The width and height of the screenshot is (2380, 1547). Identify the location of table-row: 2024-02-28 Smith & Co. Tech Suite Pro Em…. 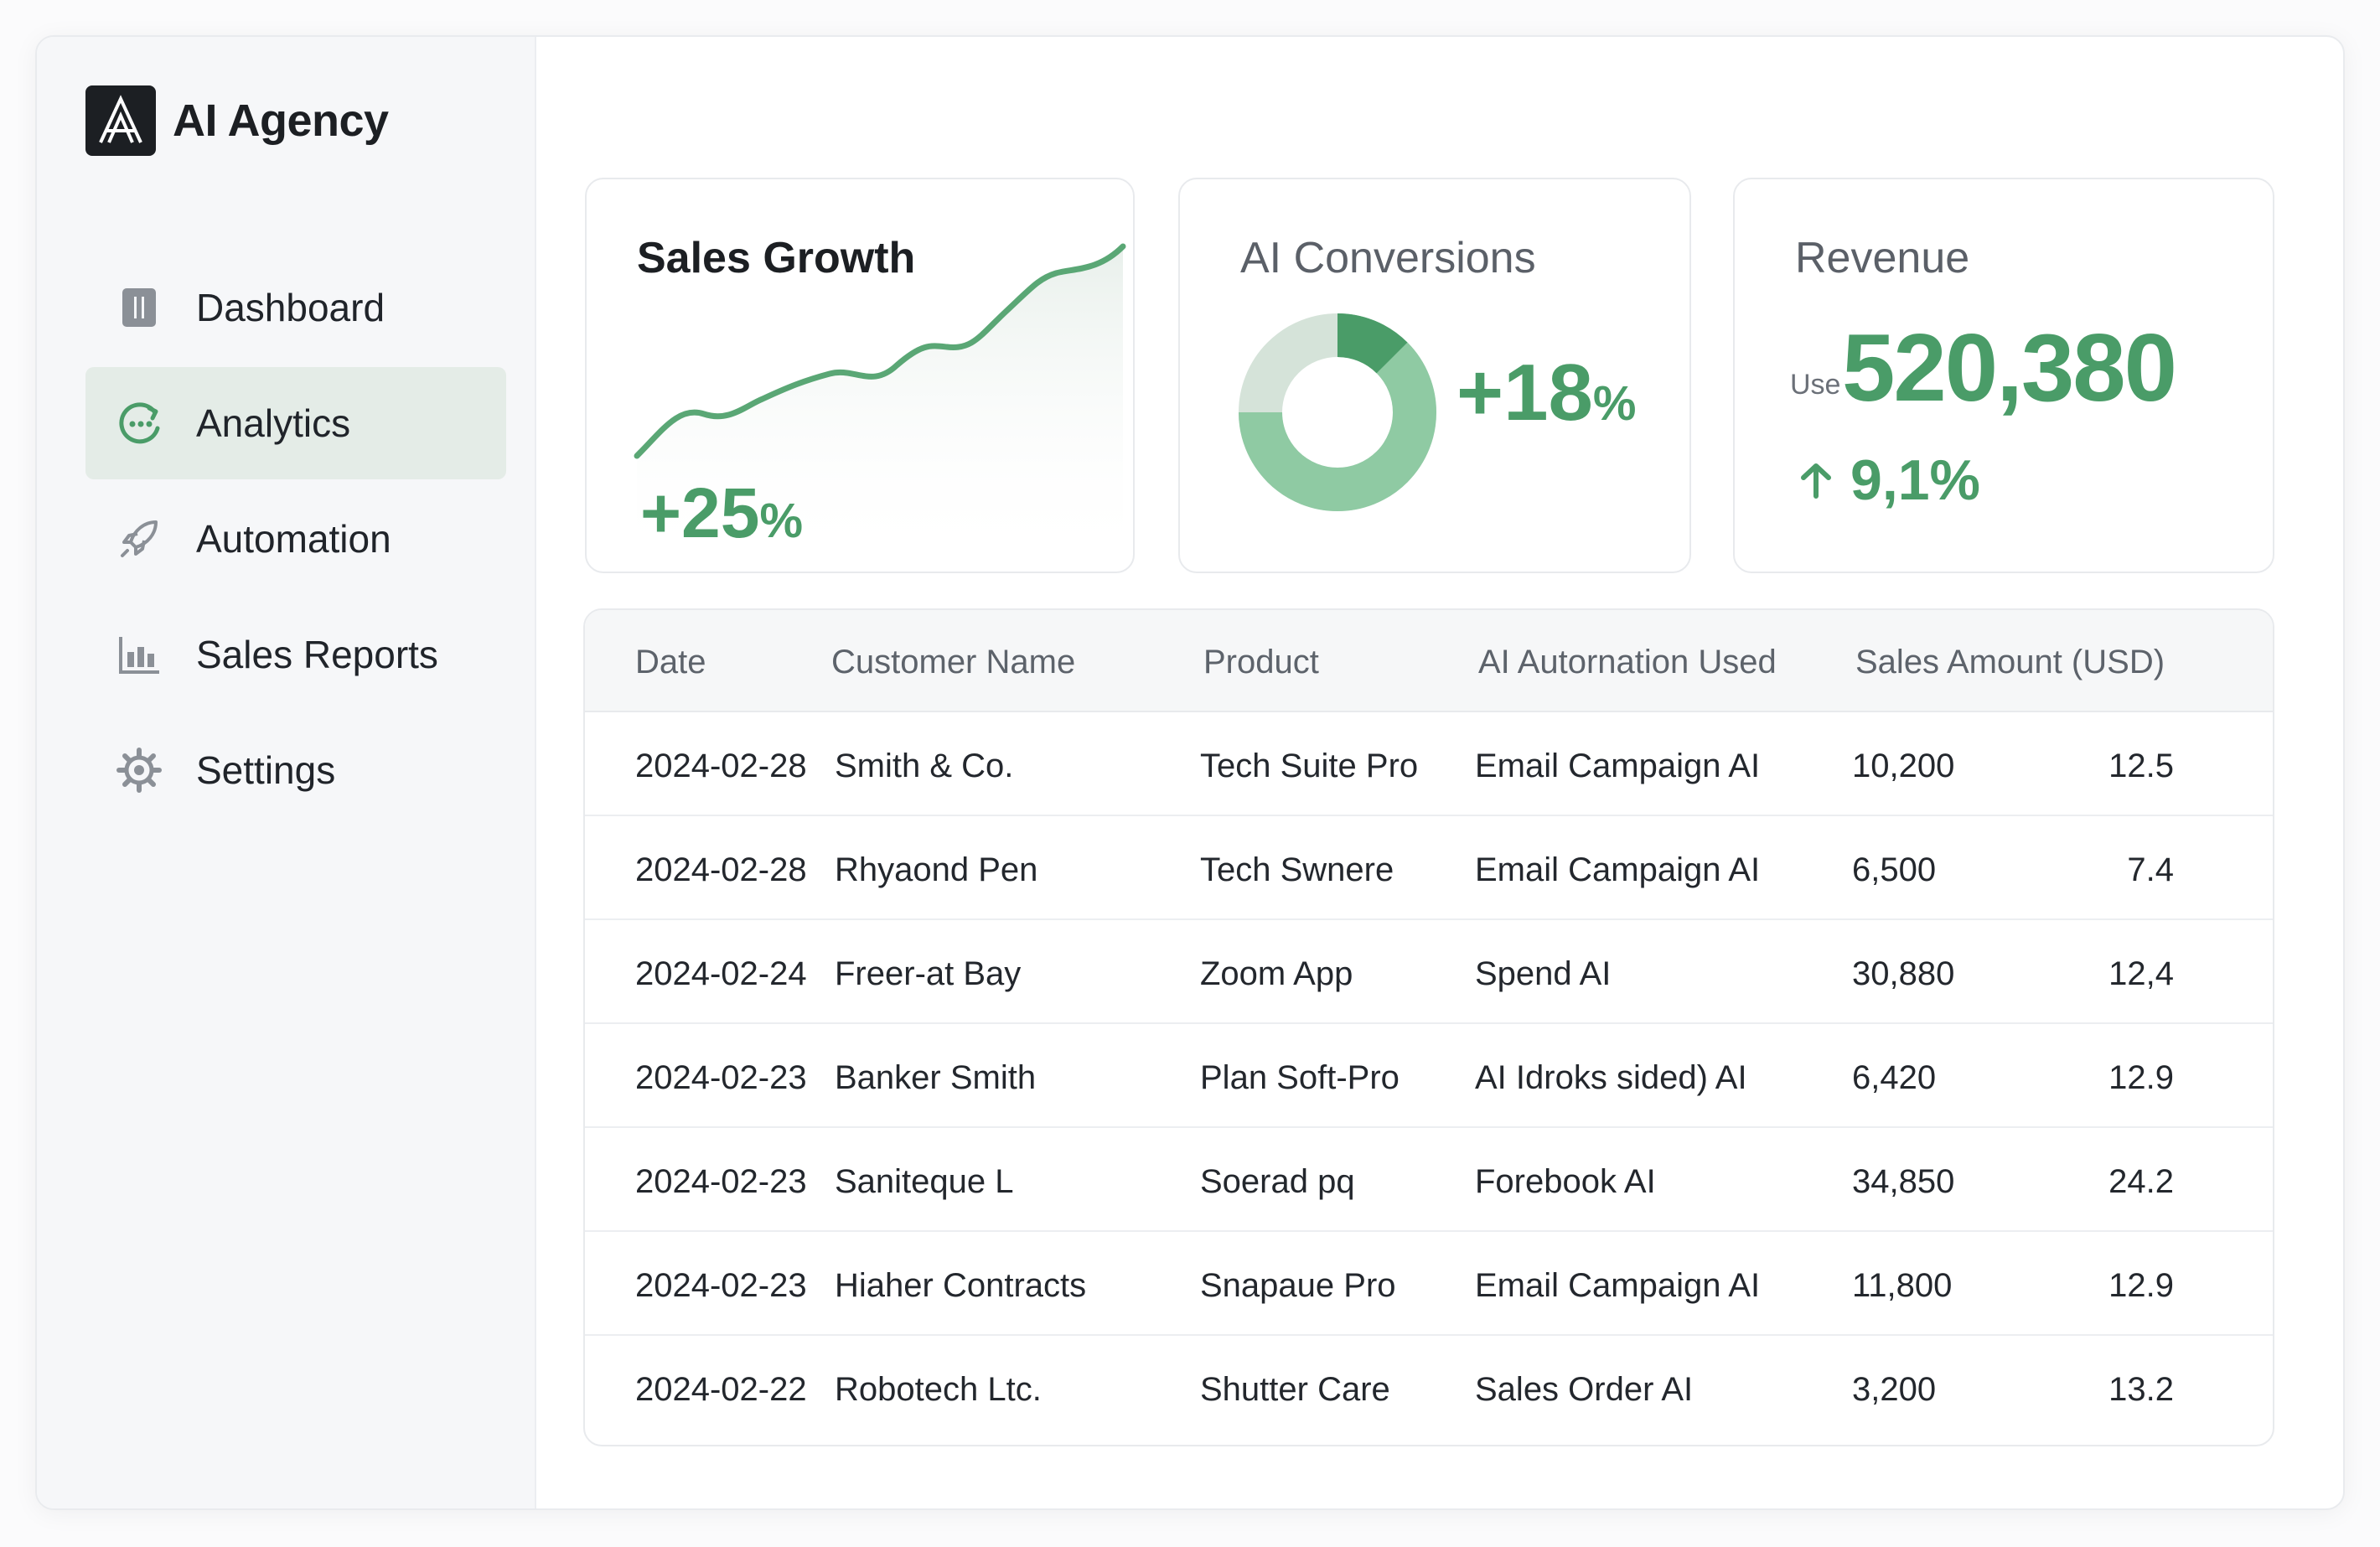
(1429, 764).